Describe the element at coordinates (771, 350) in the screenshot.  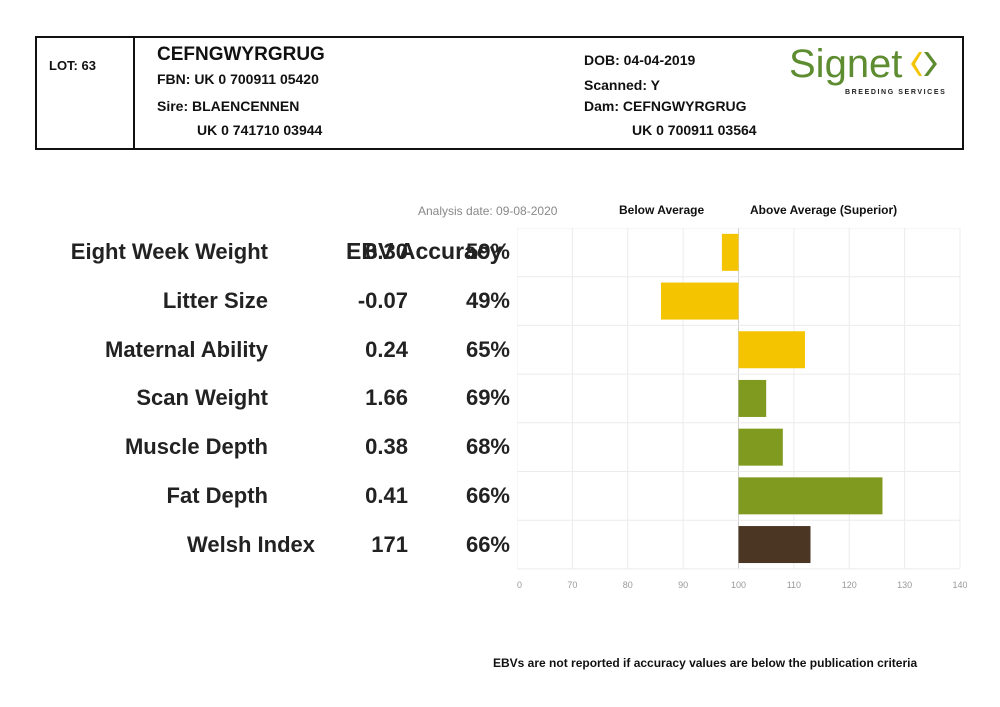
I see `bar-maternal-ability` at that location.